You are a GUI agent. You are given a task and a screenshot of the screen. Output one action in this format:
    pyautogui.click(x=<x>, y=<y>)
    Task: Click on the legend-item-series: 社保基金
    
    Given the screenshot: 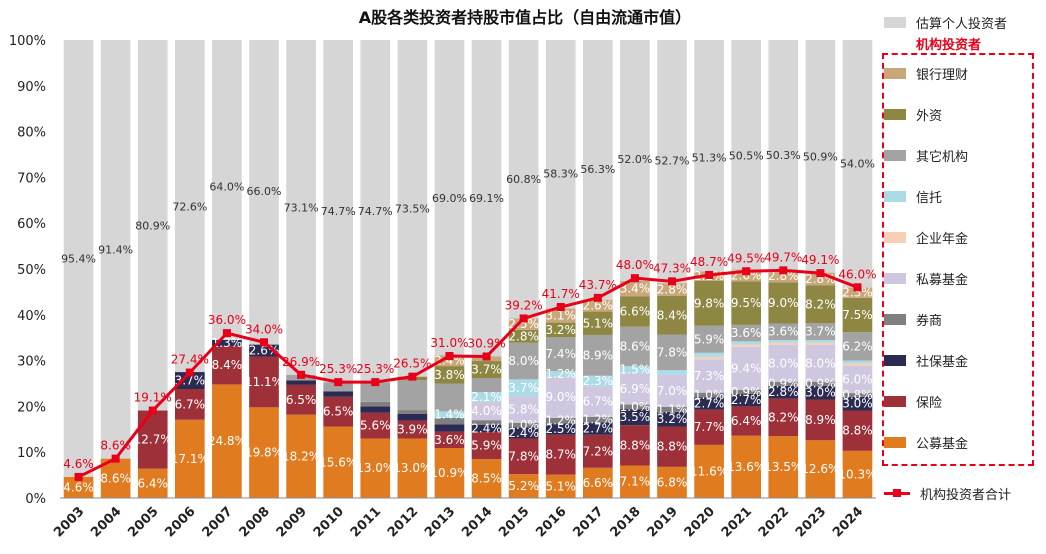 What is the action you would take?
    pyautogui.click(x=926, y=360)
    